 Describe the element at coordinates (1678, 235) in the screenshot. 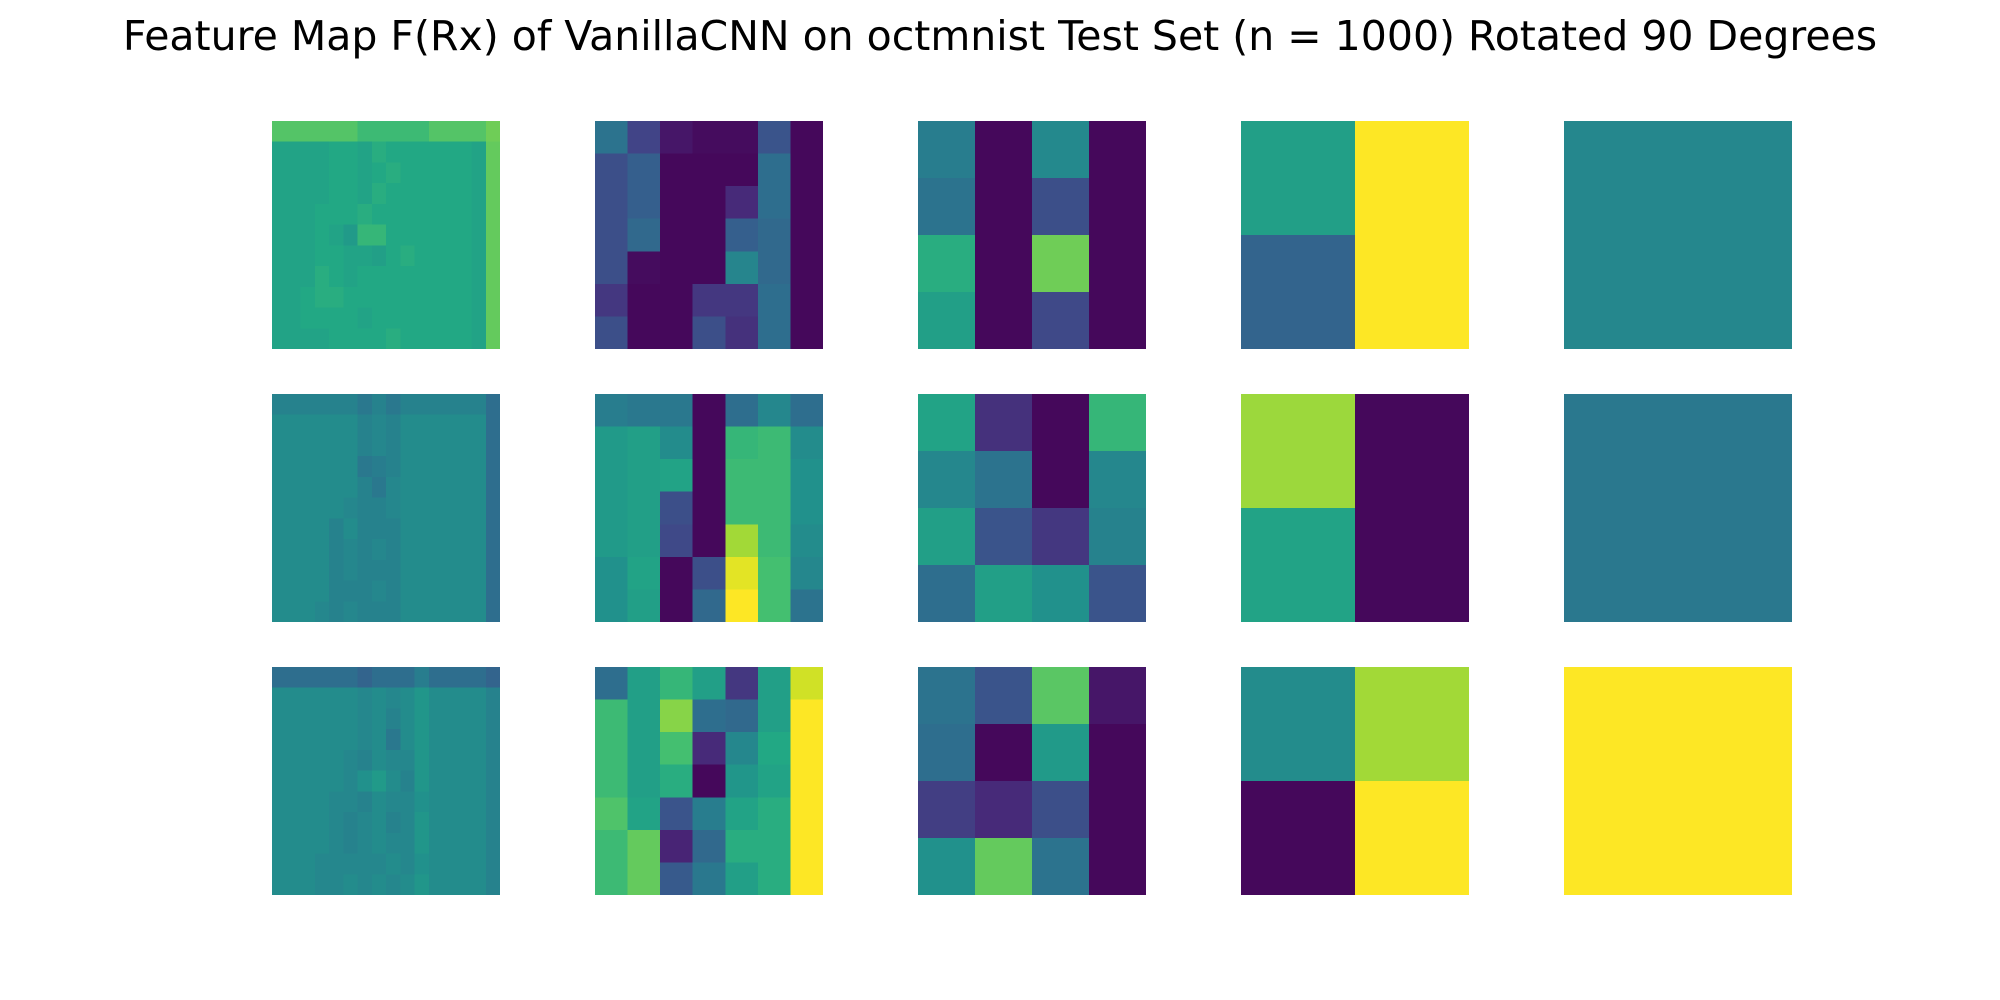

I see `feature-map-panel-row1-col5` at that location.